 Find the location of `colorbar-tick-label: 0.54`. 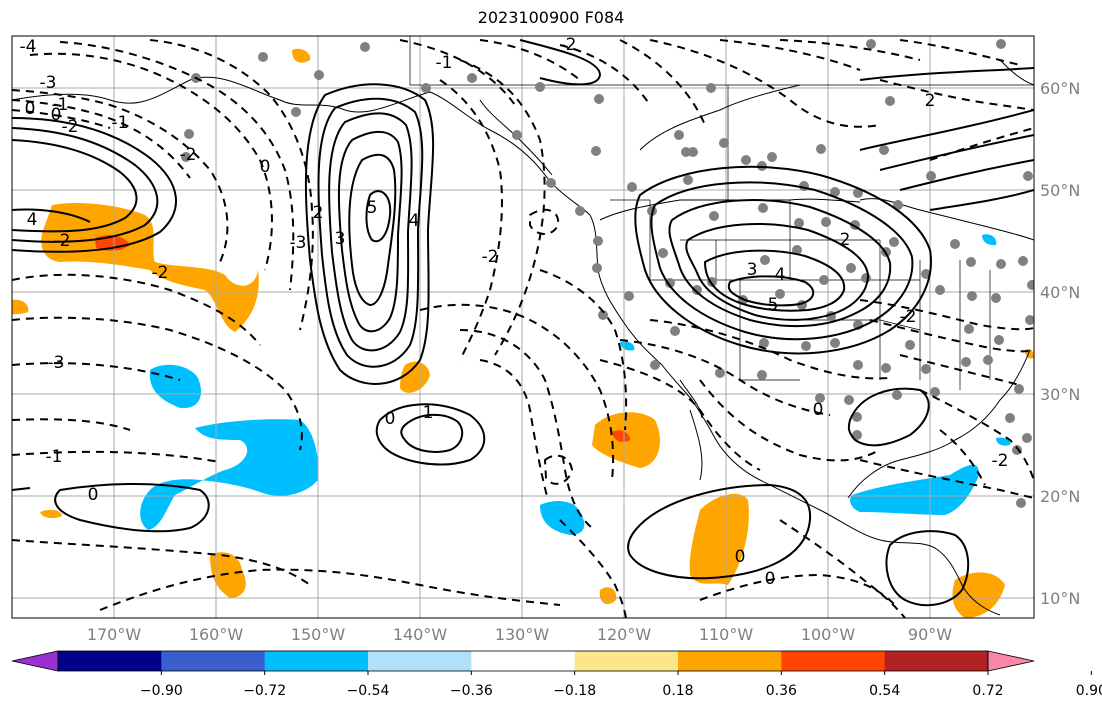

colorbar-tick-label: 0.54 is located at coordinates (884, 691).